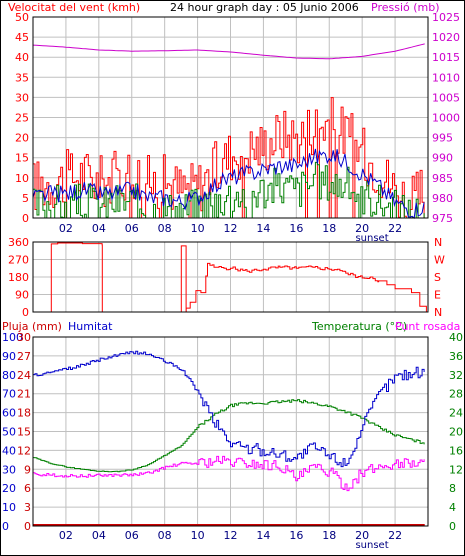  I want to click on direction-tick-label: 360, so click(18, 242).